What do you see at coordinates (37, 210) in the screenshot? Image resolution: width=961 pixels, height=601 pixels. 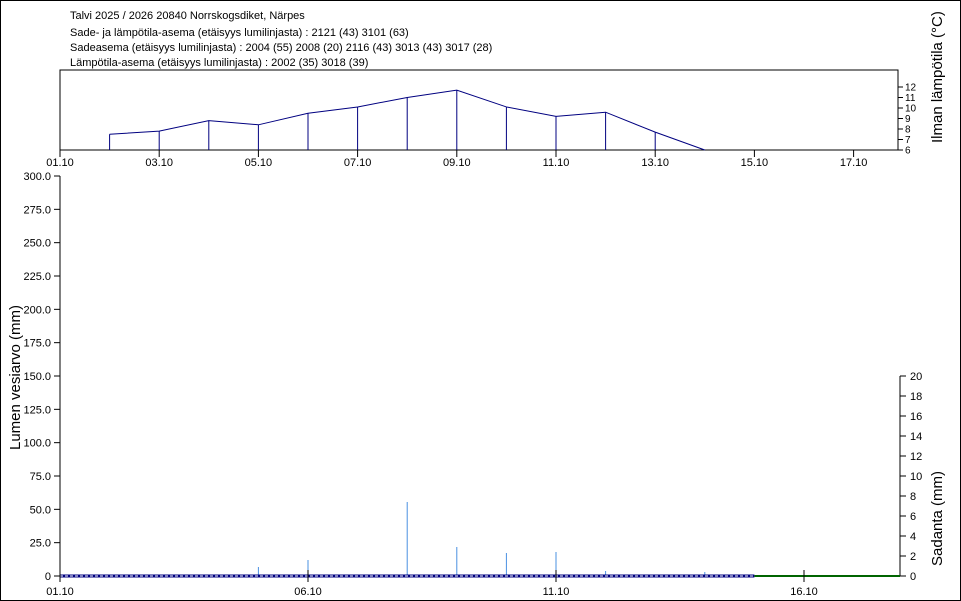 I see `swe-ytick-label: 275.0` at bounding box center [37, 210].